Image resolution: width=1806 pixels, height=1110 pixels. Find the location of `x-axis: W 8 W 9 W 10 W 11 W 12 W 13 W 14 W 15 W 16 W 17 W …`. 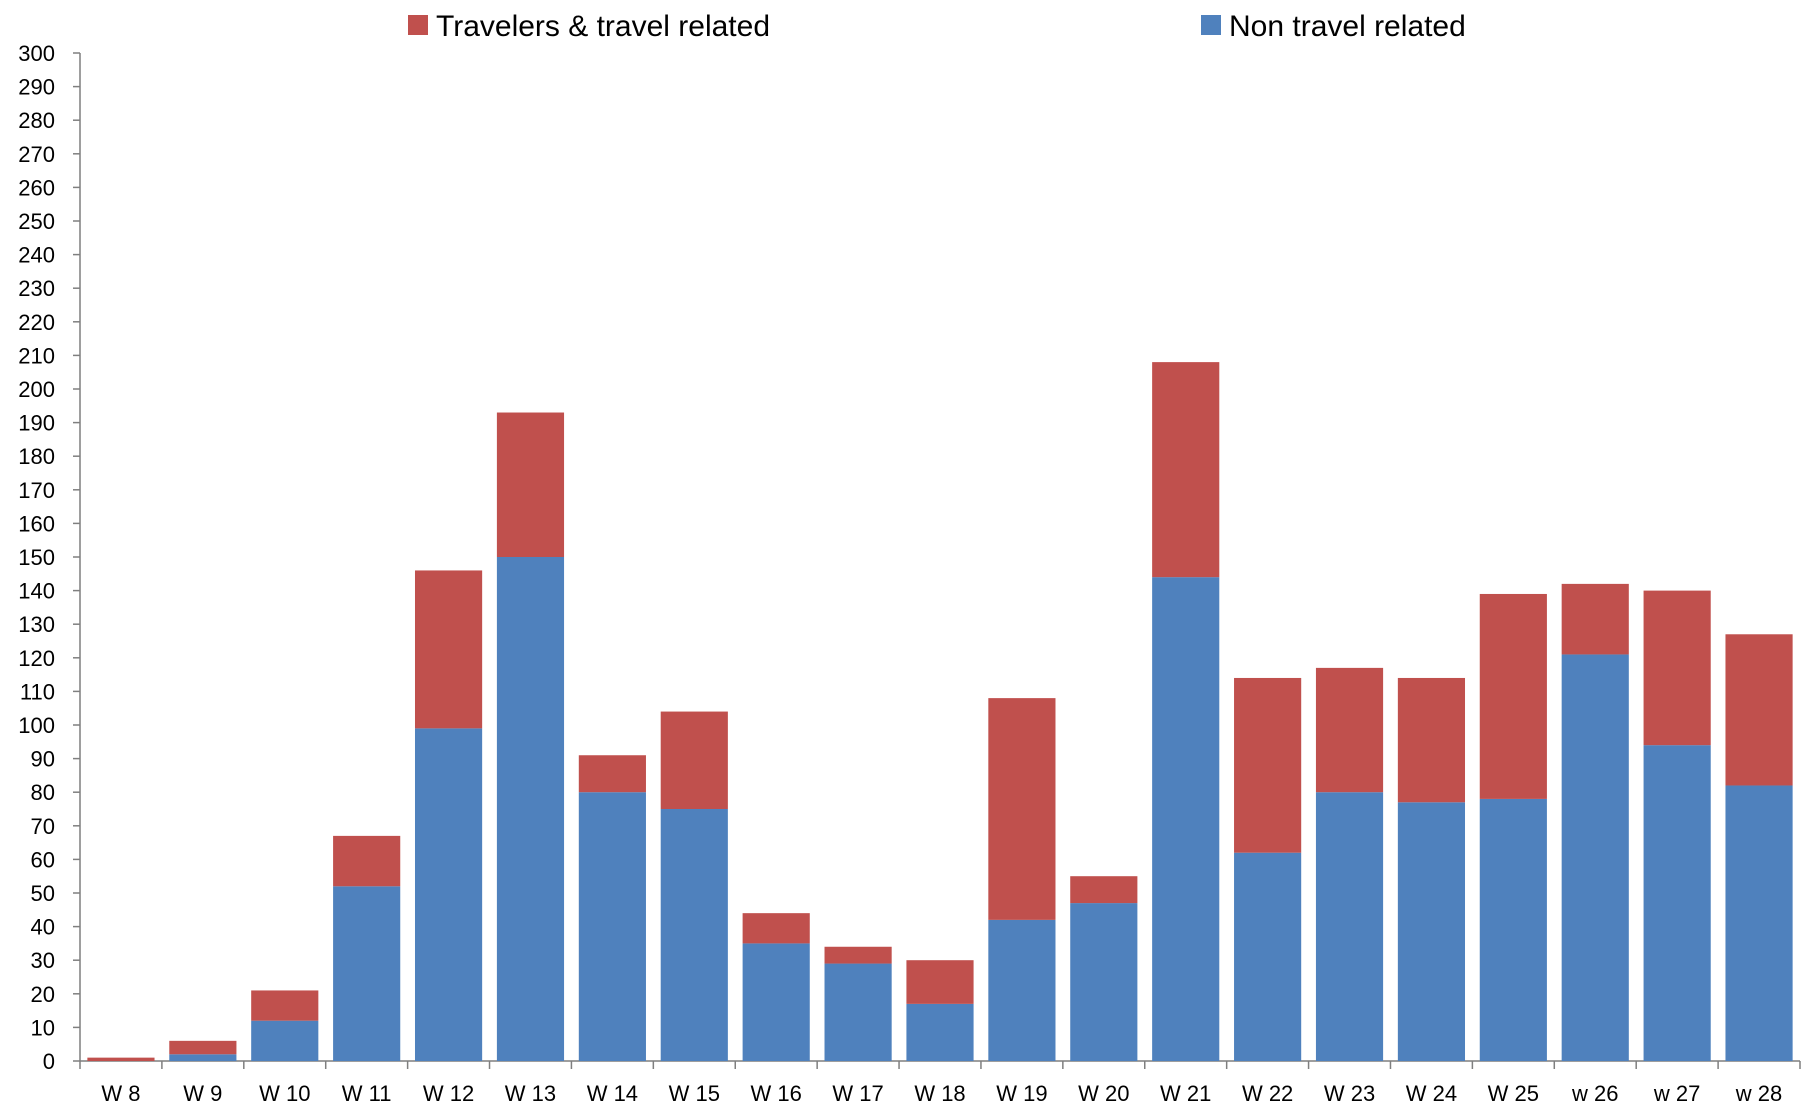

x-axis: W 8 W 9 W 10 W 11 W 12 W 13 W 14 W 15 W 16 W 17 W … is located at coordinates (940, 1083).